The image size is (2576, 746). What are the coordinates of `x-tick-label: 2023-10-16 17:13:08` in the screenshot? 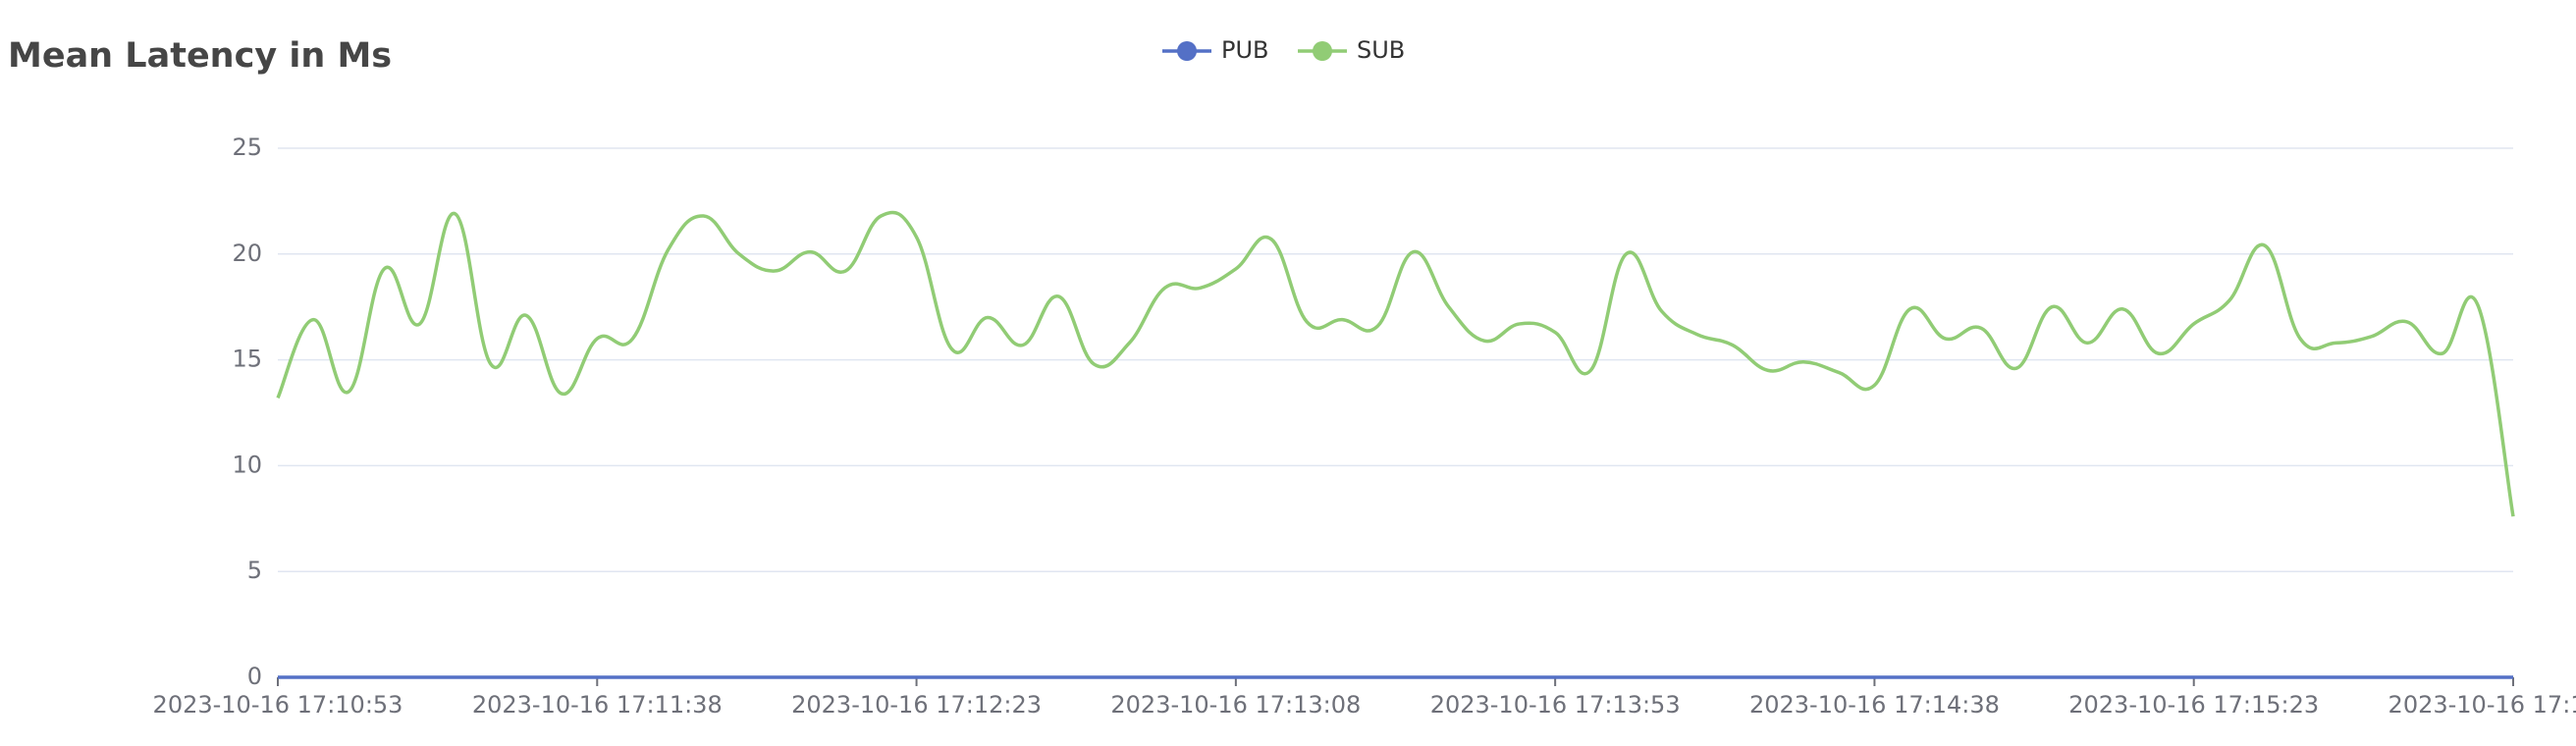 It's located at (1235, 705).